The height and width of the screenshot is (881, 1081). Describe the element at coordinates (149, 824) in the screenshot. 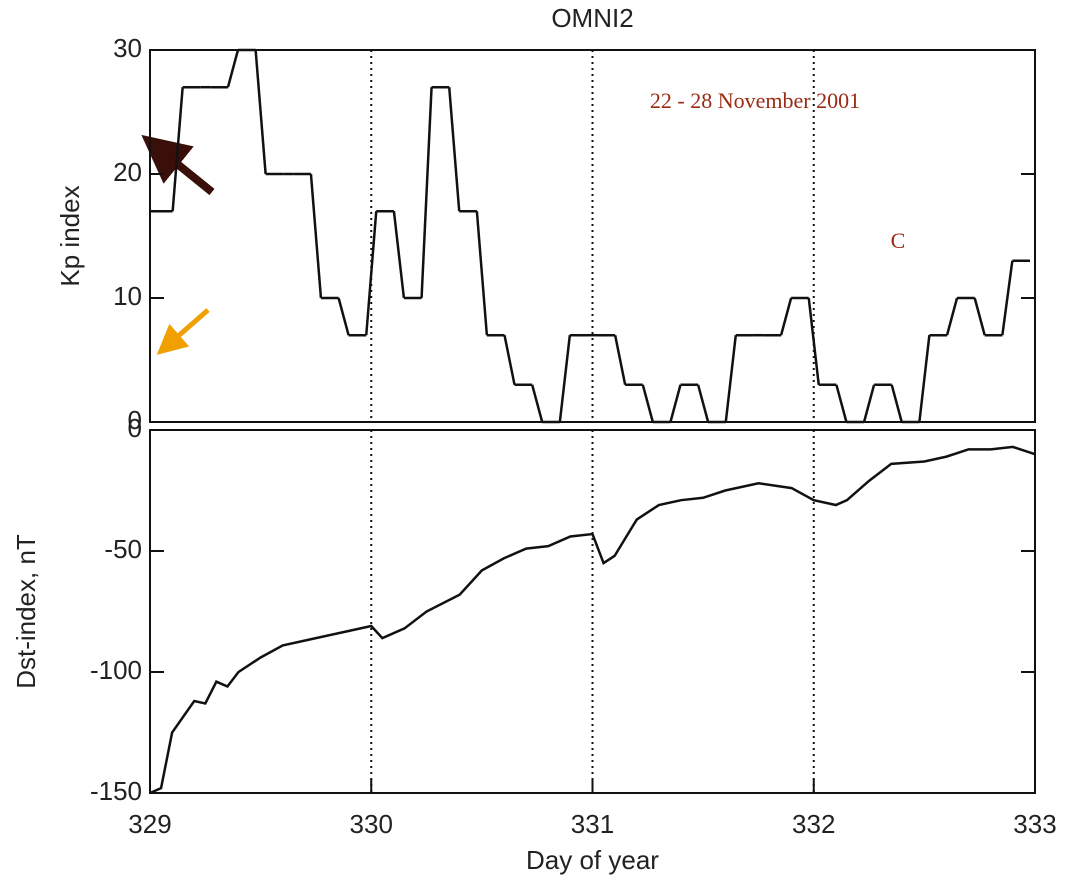

I see `x-tick-label: 329` at that location.